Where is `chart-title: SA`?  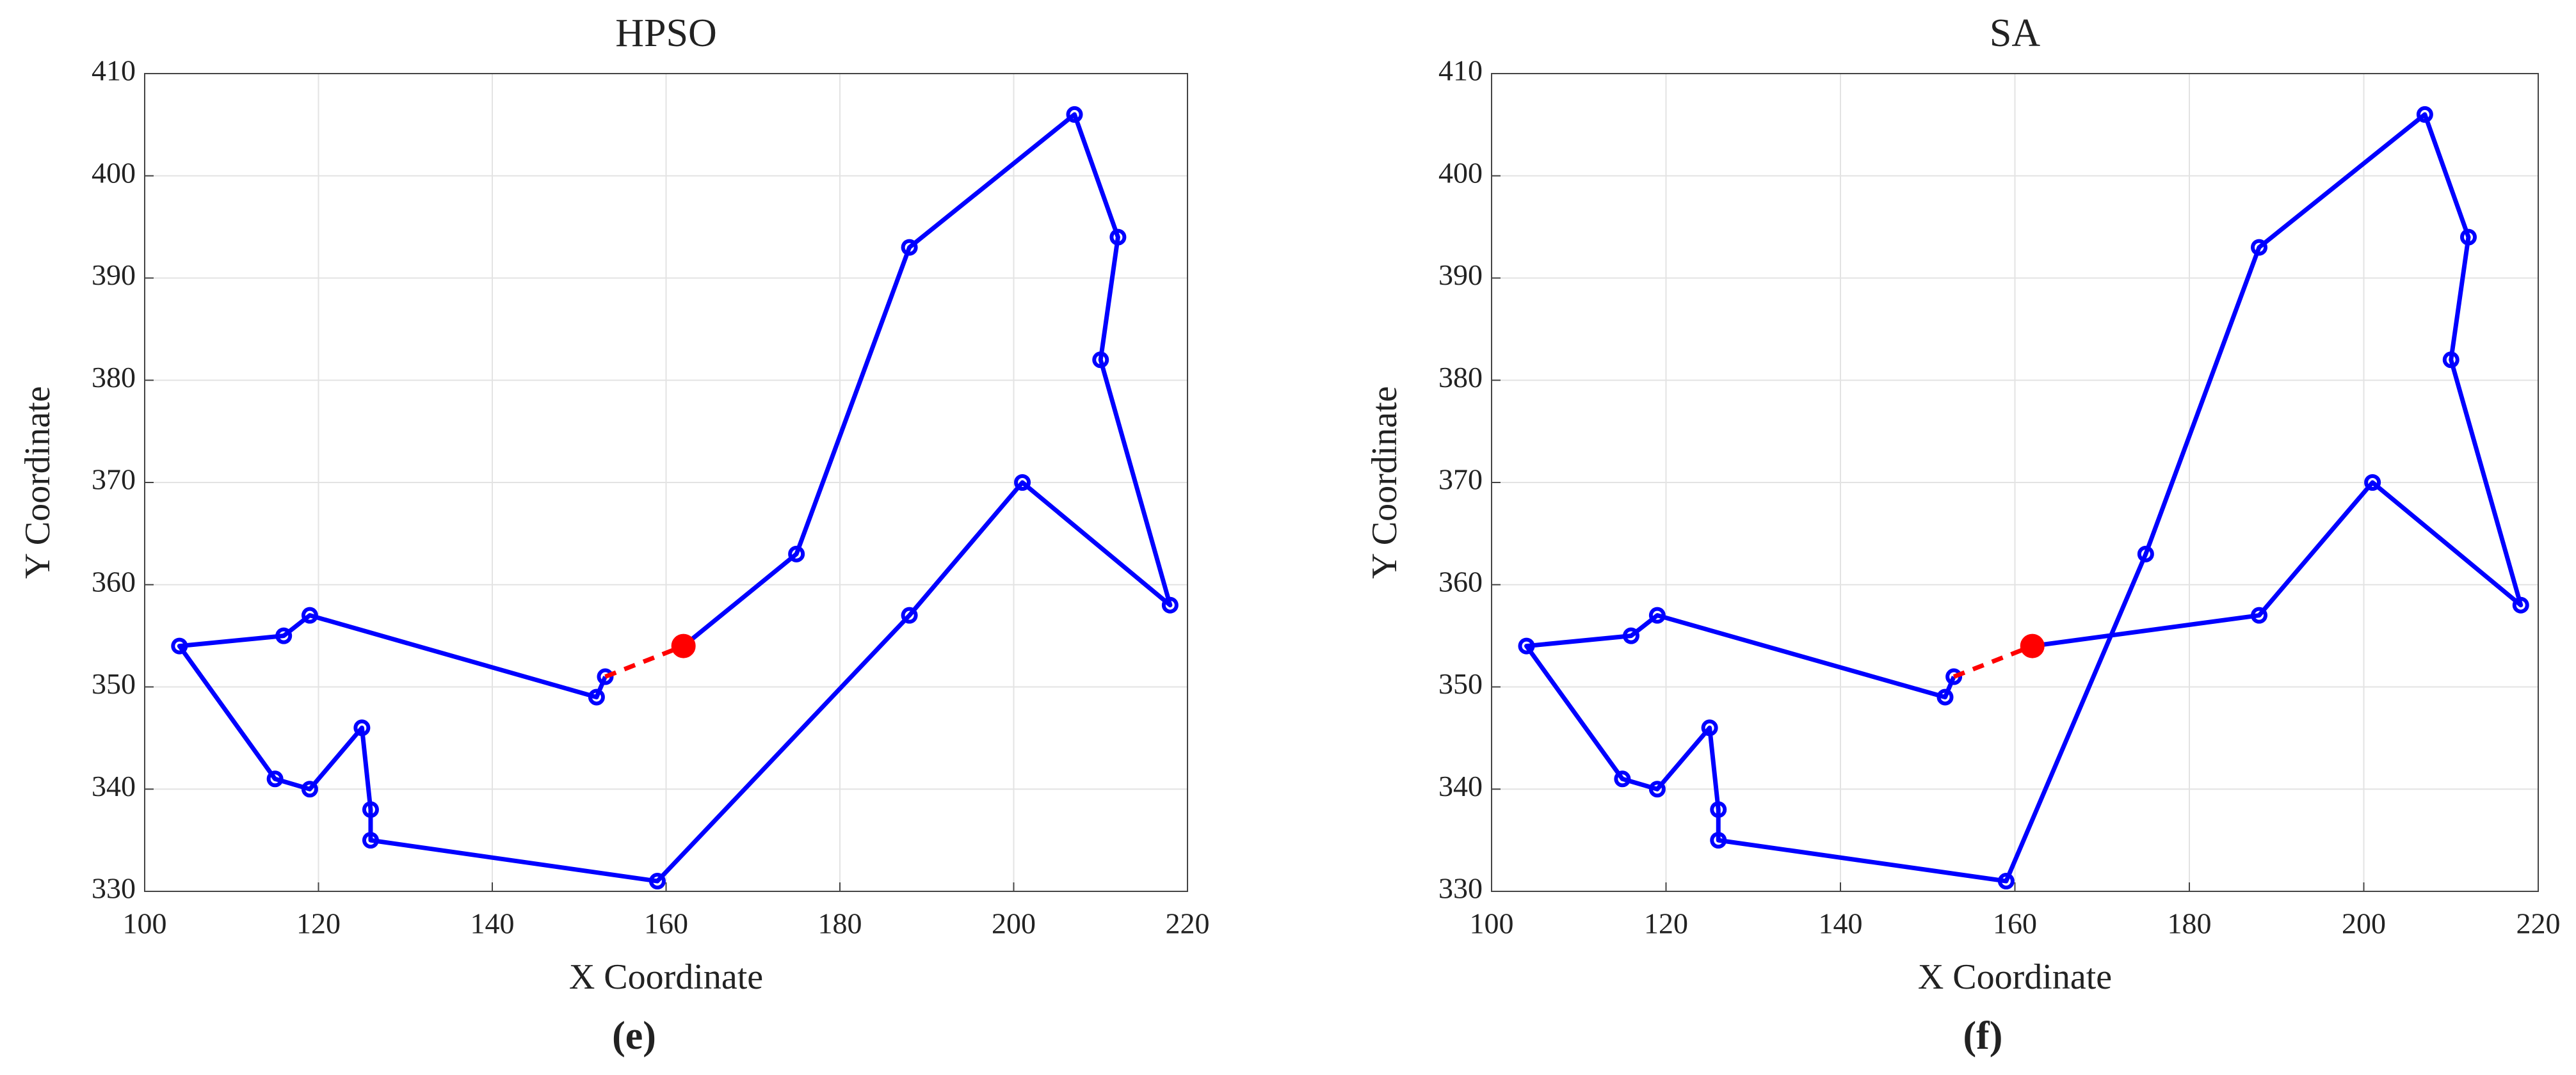
chart-title: SA is located at coordinates (2015, 33).